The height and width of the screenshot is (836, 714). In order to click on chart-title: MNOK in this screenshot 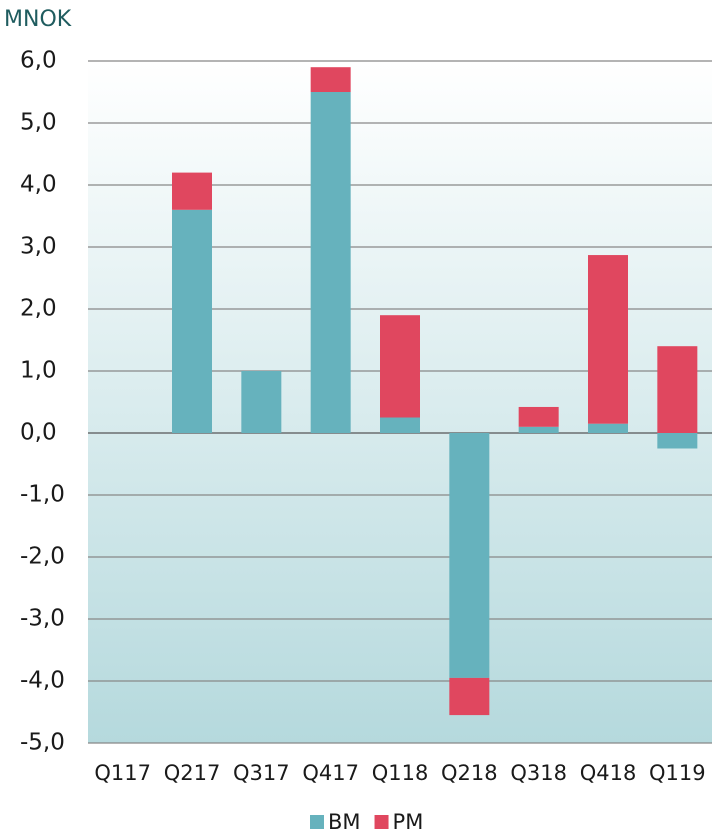, I will do `click(38, 19)`.